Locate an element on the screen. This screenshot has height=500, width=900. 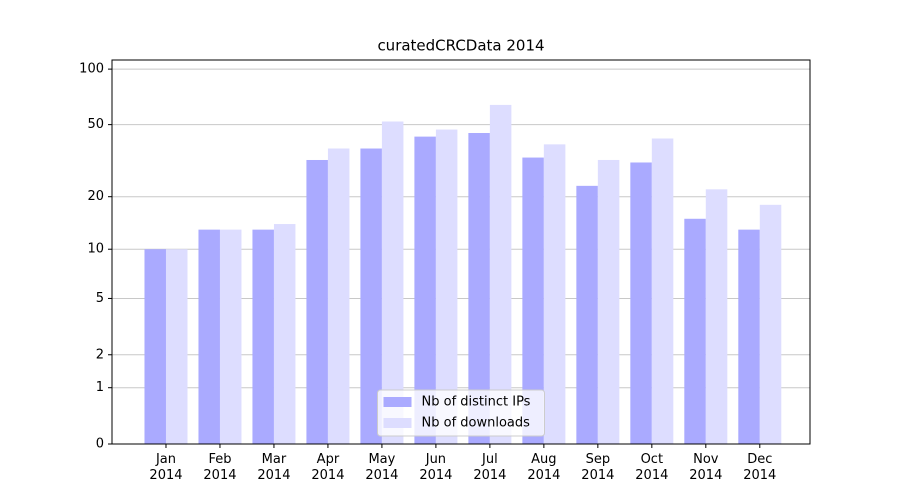
y-tick-label: 50 is located at coordinates (95, 124).